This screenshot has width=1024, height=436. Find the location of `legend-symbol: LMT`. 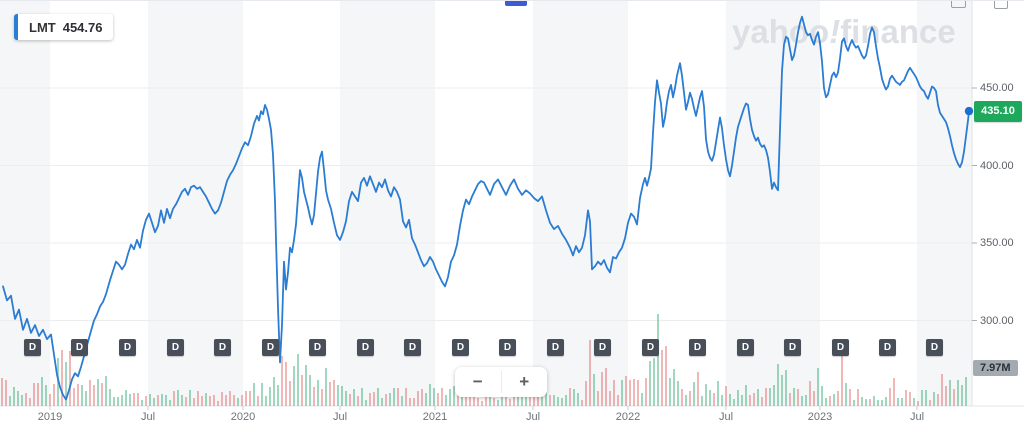

legend-symbol: LMT is located at coordinates (42, 27).